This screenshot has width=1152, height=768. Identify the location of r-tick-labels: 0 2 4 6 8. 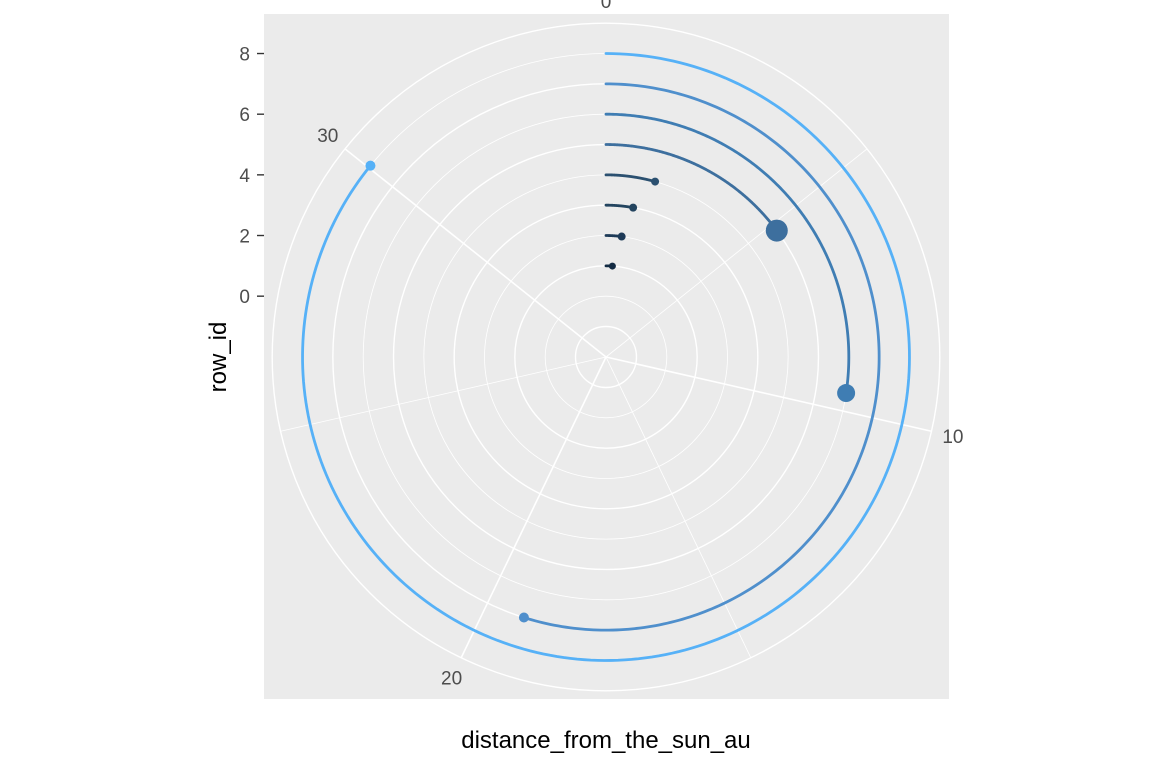
(251, 176).